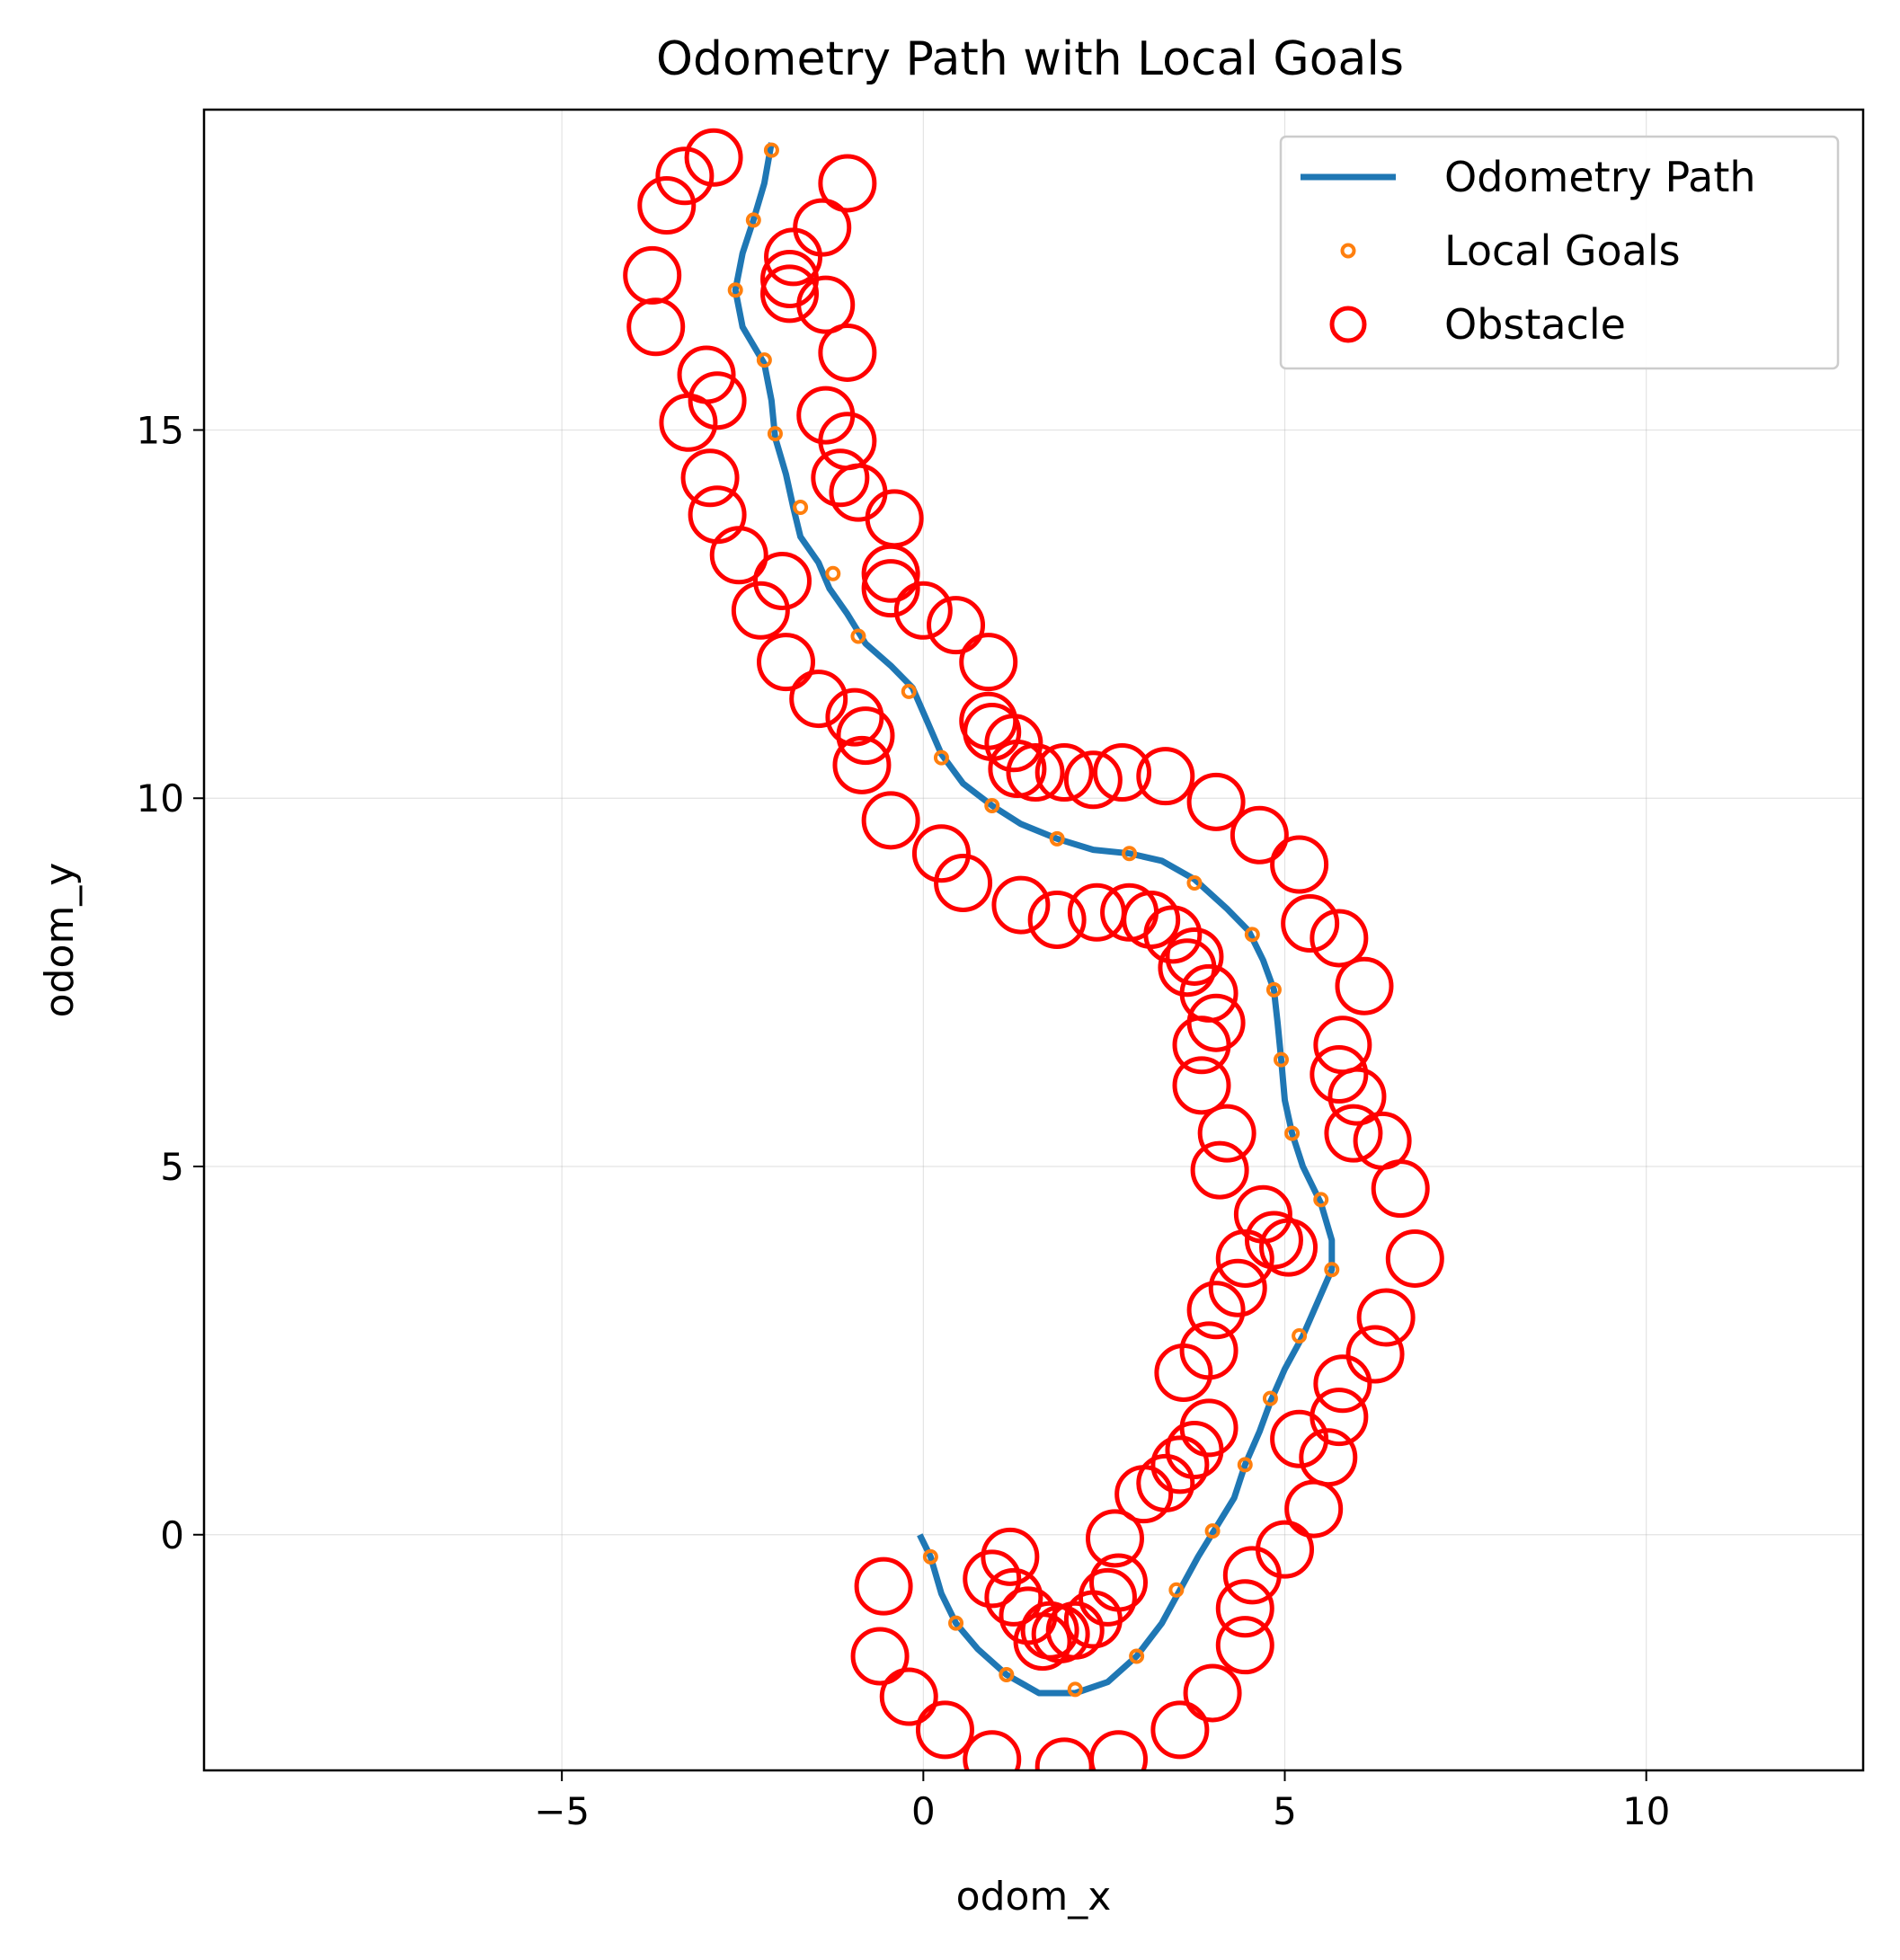 This screenshot has height=1960, width=1900. What do you see at coordinates (1535, 325) in the screenshot?
I see `legend-label: Obstacle` at bounding box center [1535, 325].